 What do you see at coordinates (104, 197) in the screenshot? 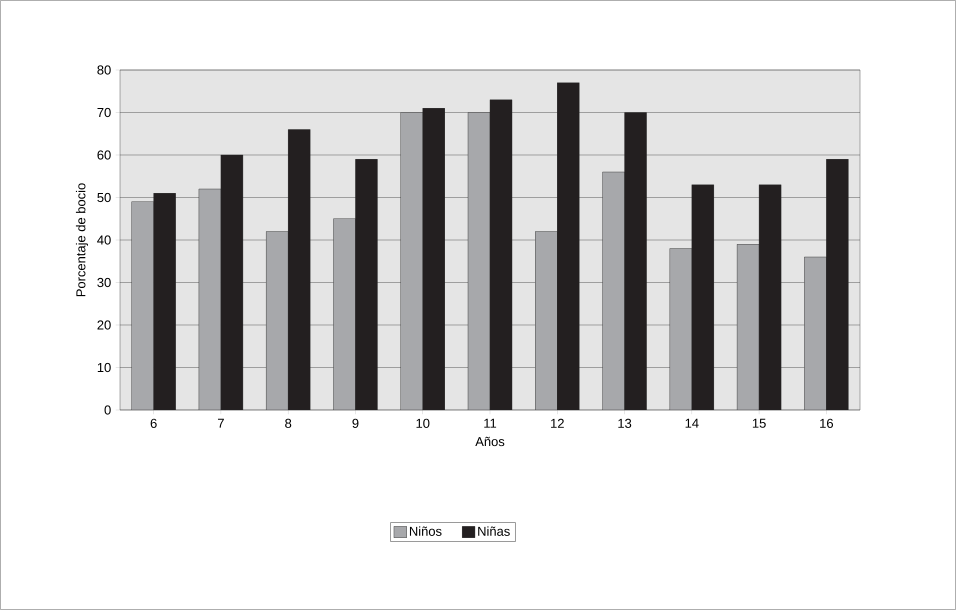
I see `y-tick-label: 50` at bounding box center [104, 197].